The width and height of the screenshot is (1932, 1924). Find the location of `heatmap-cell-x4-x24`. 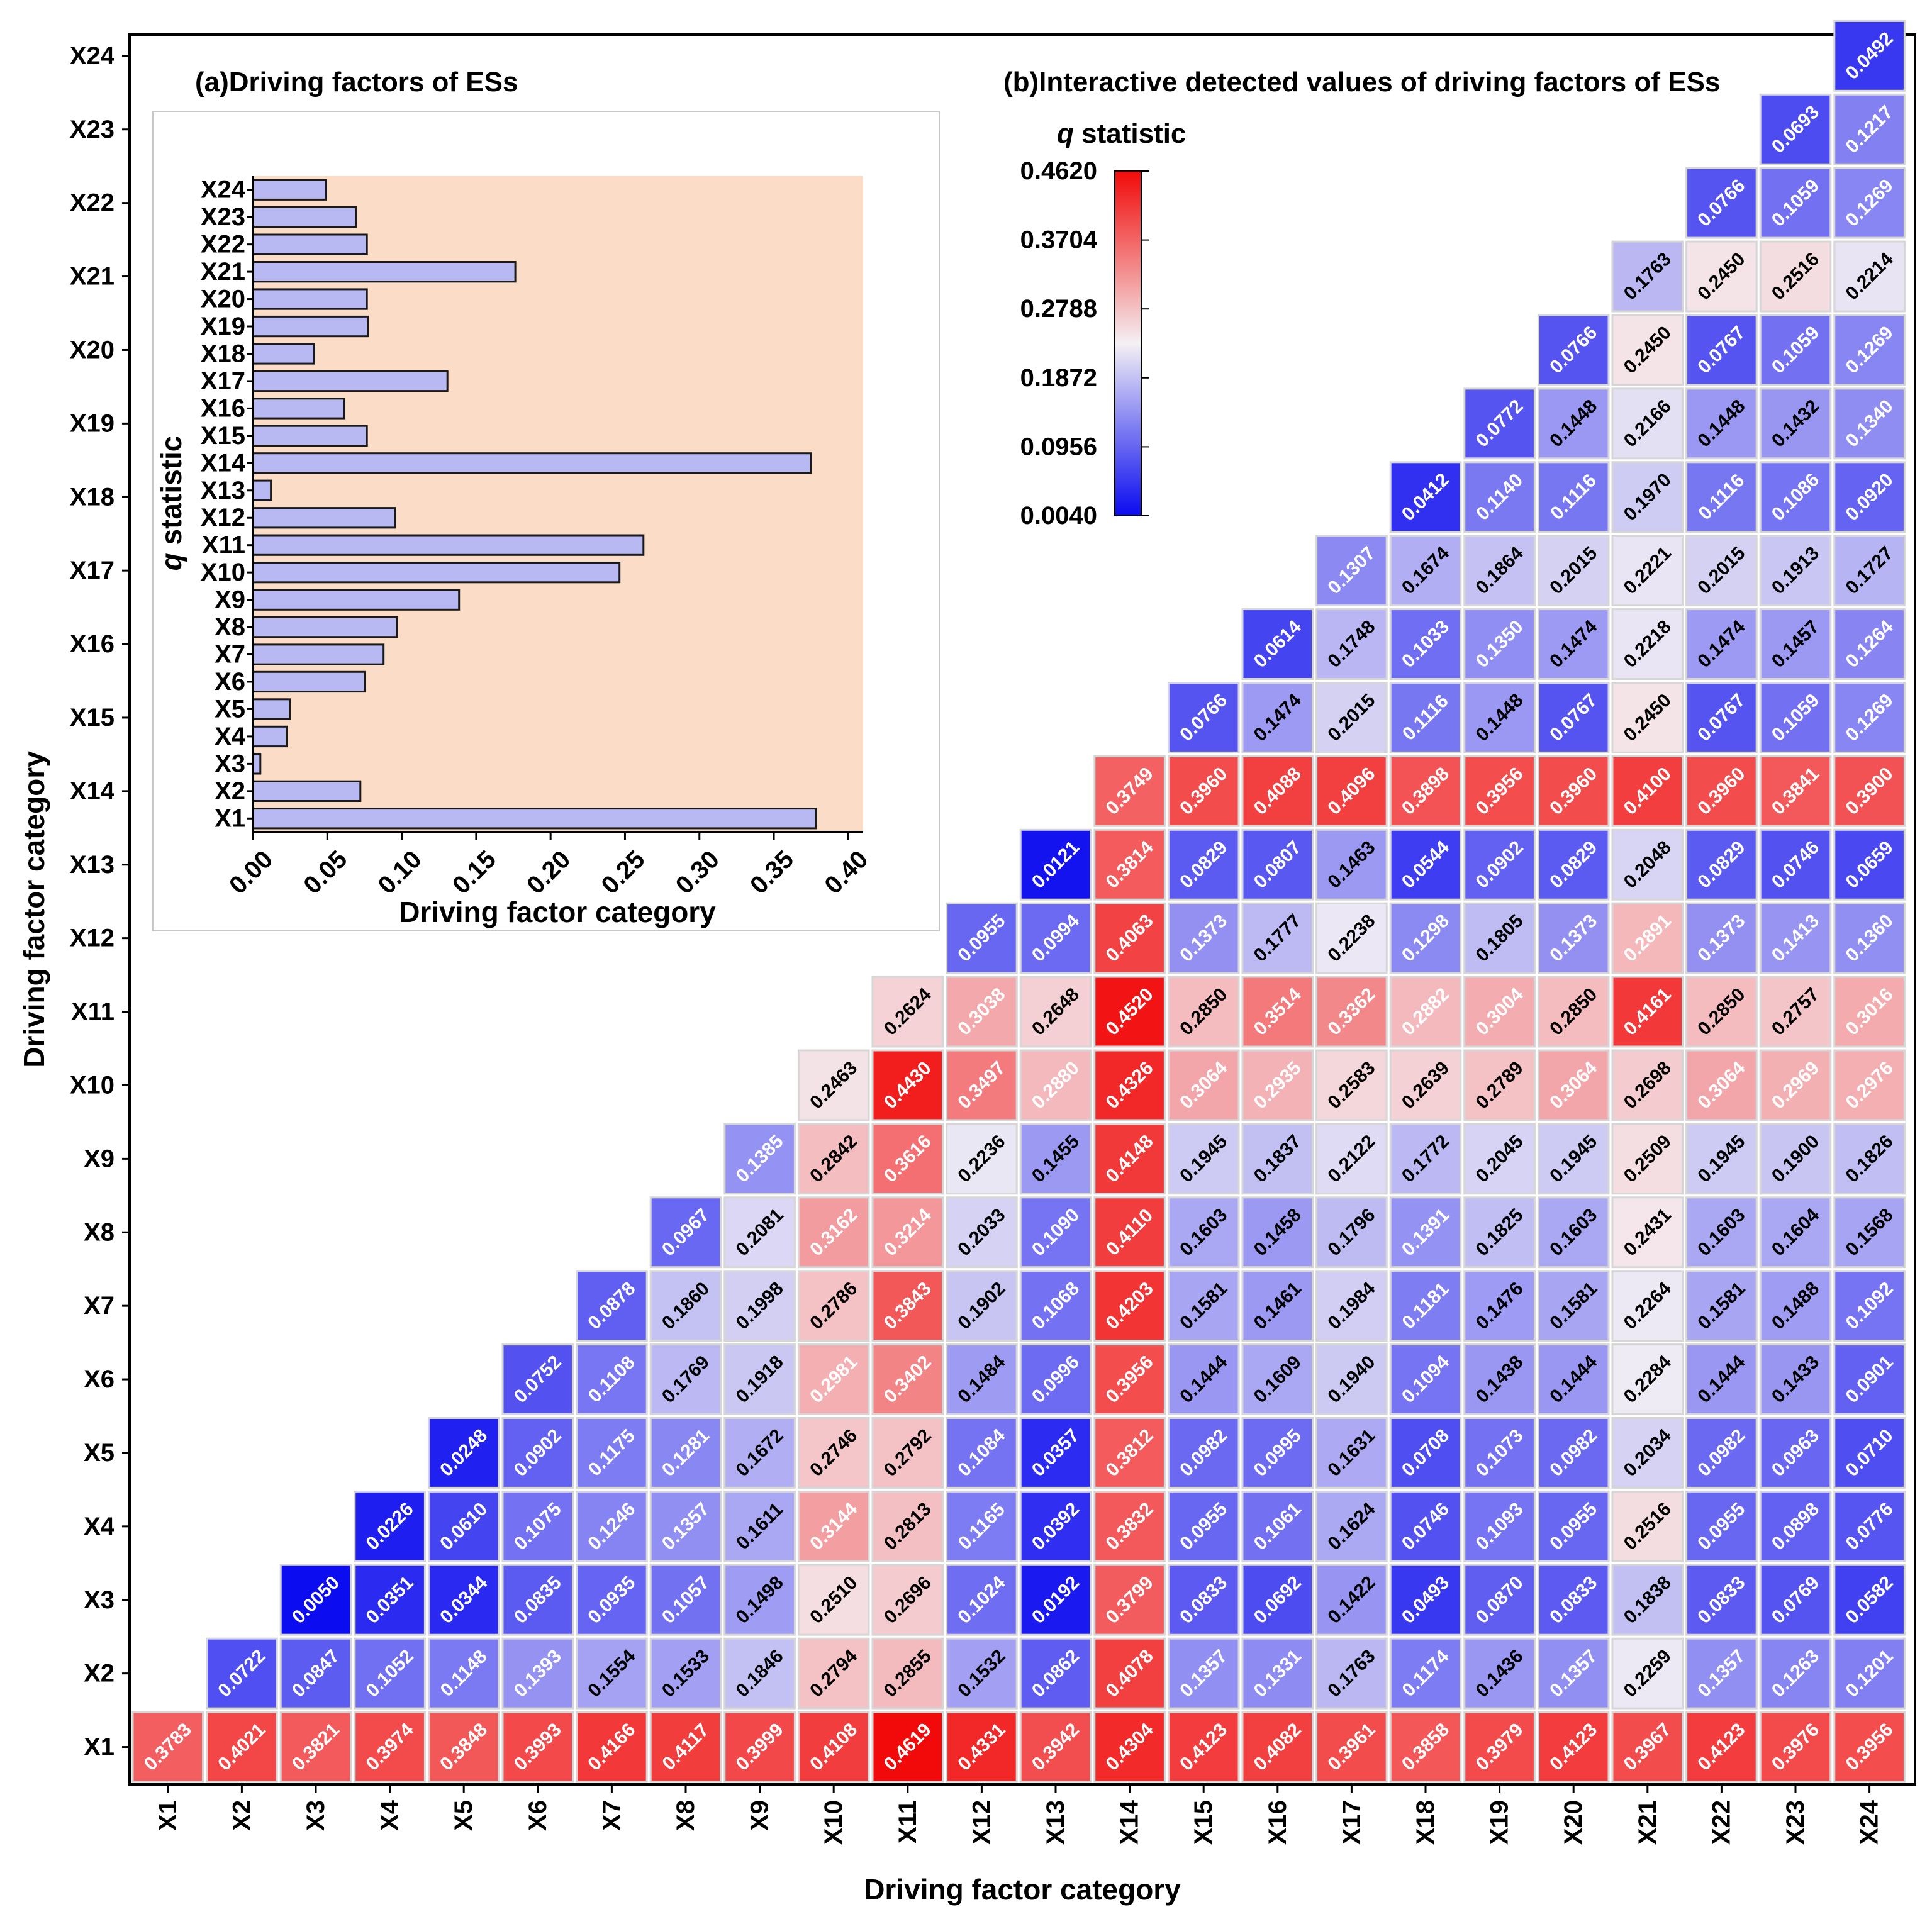

heatmap-cell-x4-x24 is located at coordinates (1869, 1526).